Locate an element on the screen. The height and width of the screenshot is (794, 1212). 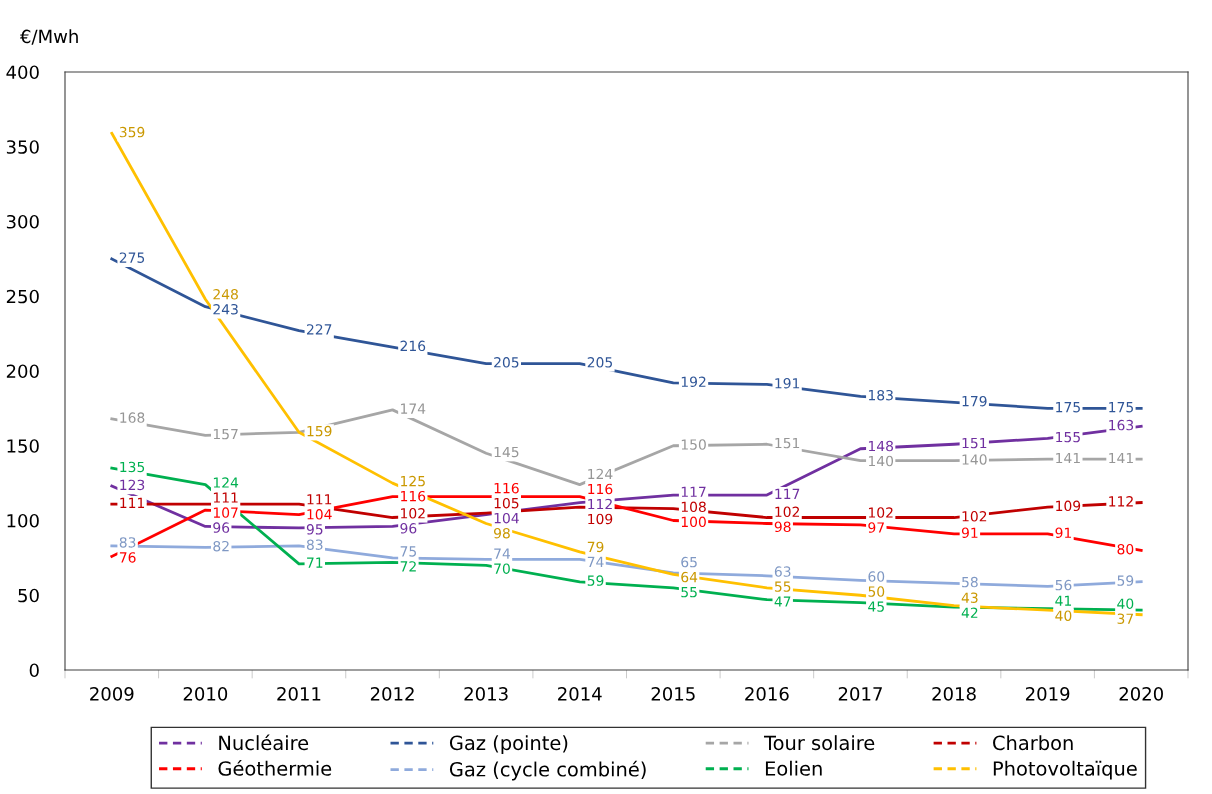
data-label: 72 is located at coordinates (408, 566).